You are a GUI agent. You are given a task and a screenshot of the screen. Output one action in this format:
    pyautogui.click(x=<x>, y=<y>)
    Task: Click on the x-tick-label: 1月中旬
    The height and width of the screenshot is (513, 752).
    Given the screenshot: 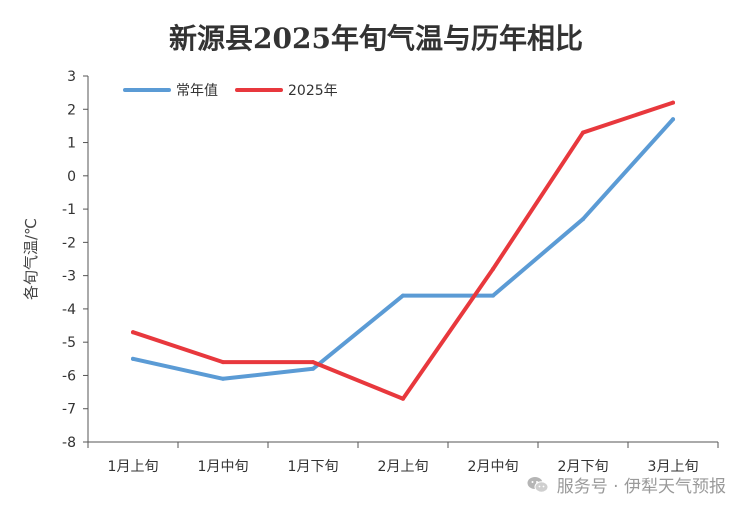 What is the action you would take?
    pyautogui.click(x=223, y=467)
    